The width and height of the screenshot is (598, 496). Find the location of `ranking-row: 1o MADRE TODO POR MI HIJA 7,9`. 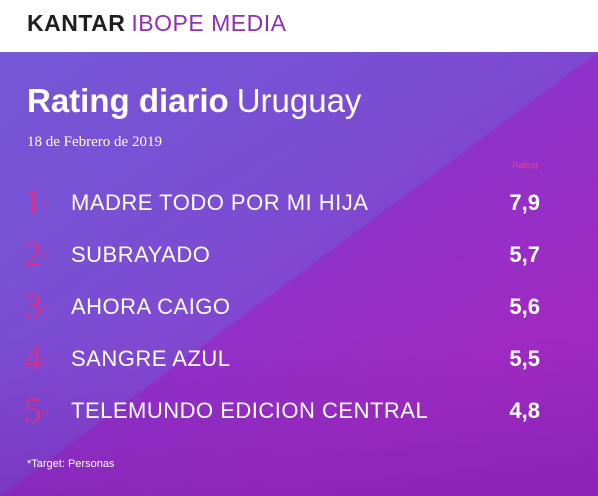

ranking-row: 1o MADRE TODO POR MI HIJA 7,9 is located at coordinates (299, 206).